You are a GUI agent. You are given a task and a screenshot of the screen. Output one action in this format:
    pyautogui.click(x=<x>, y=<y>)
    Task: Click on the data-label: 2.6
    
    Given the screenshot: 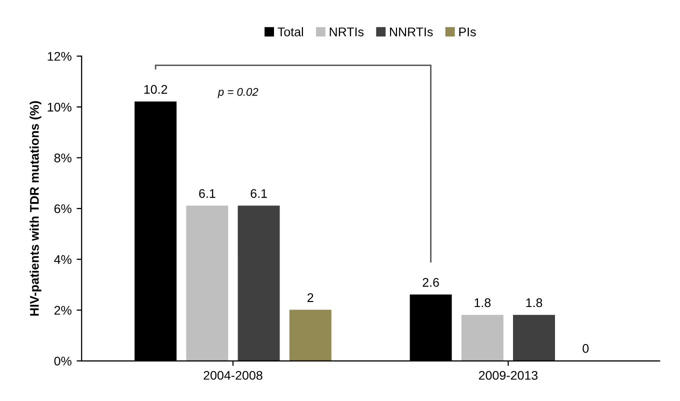 What is the action you would take?
    pyautogui.click(x=430, y=282)
    